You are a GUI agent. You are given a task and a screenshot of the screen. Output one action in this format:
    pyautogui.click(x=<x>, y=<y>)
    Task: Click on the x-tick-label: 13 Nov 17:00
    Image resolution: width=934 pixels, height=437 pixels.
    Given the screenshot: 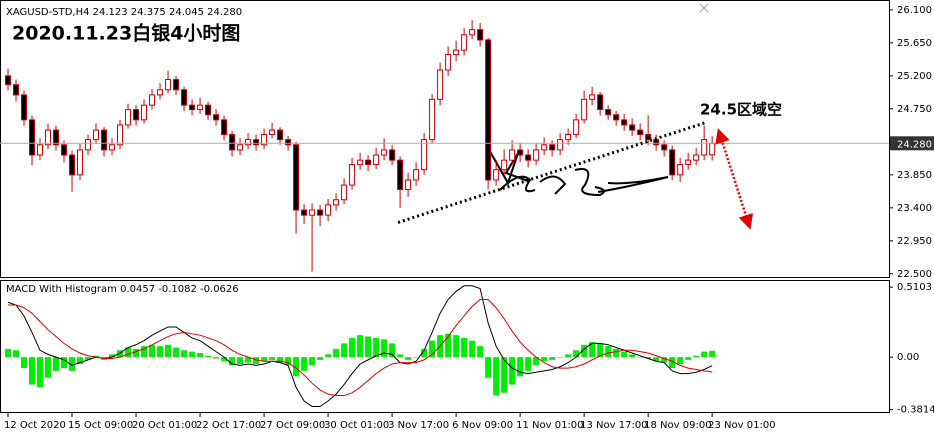 What is the action you would take?
    pyautogui.click(x=613, y=425)
    